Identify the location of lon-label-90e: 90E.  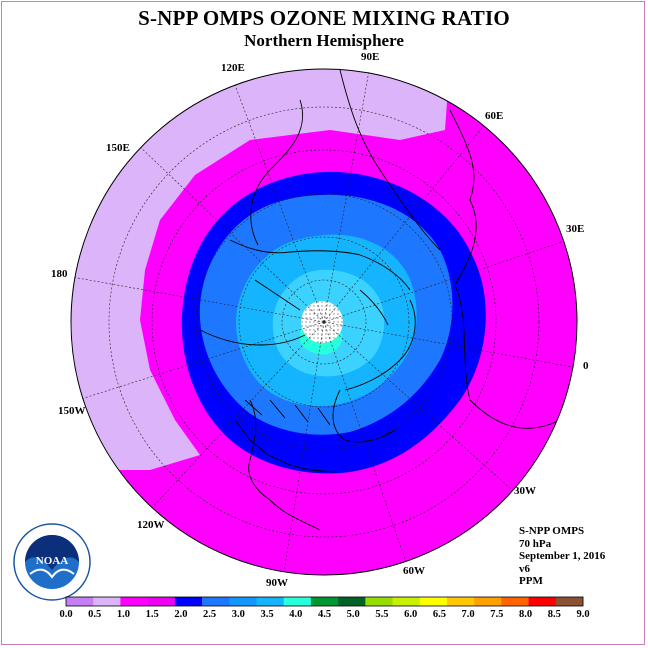
(370, 57).